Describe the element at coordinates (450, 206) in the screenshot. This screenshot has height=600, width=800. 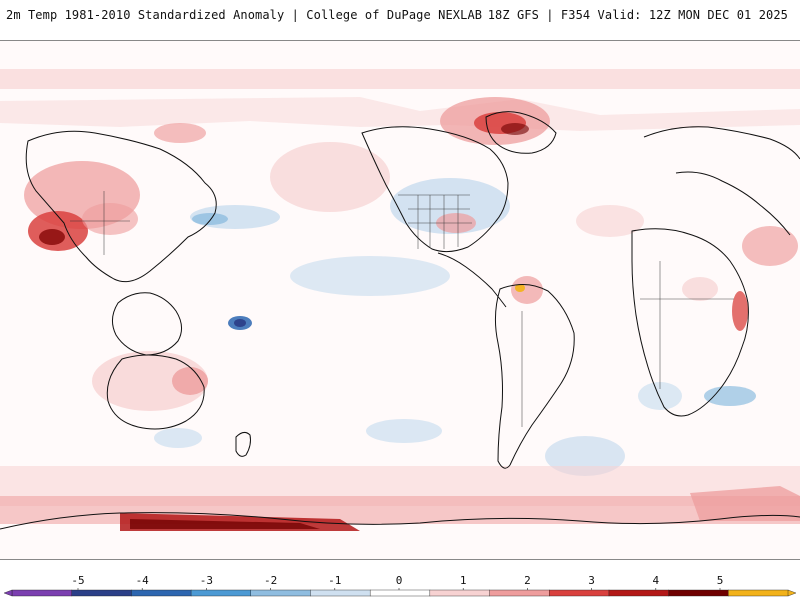
I see `north-america-cool` at that location.